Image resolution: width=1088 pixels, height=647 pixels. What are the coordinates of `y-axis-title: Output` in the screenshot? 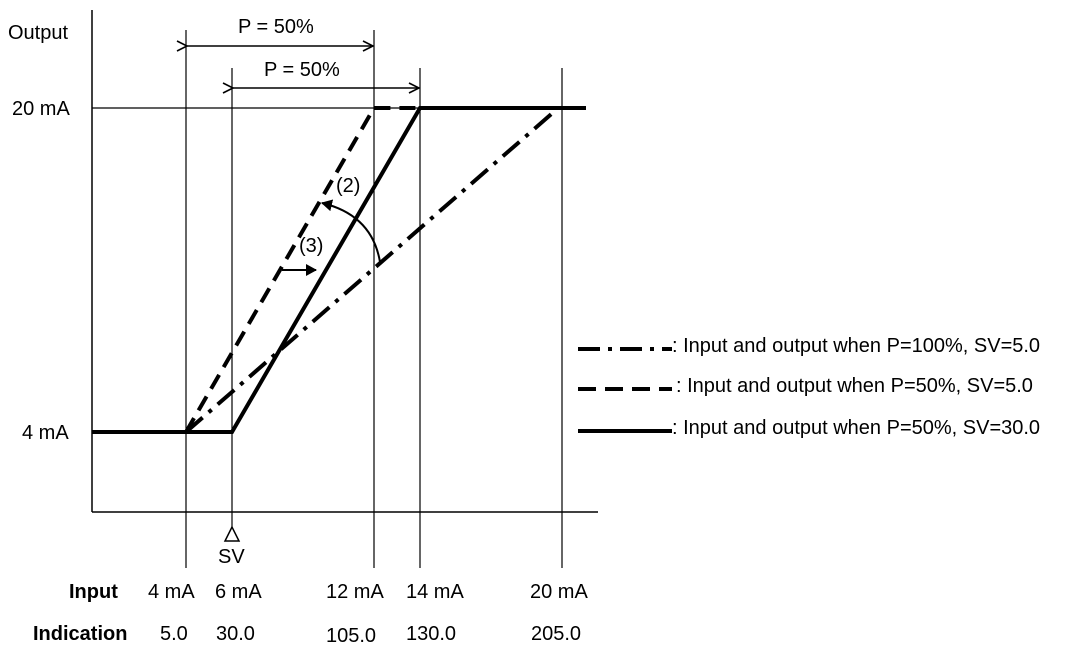 It's located at (38, 33).